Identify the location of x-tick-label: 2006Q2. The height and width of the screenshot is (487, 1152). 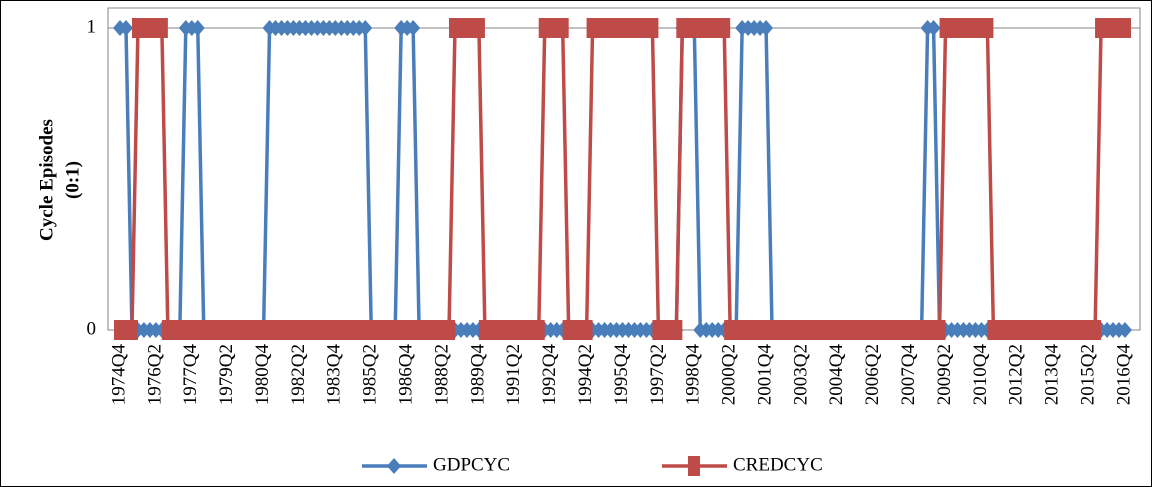
(872, 374).